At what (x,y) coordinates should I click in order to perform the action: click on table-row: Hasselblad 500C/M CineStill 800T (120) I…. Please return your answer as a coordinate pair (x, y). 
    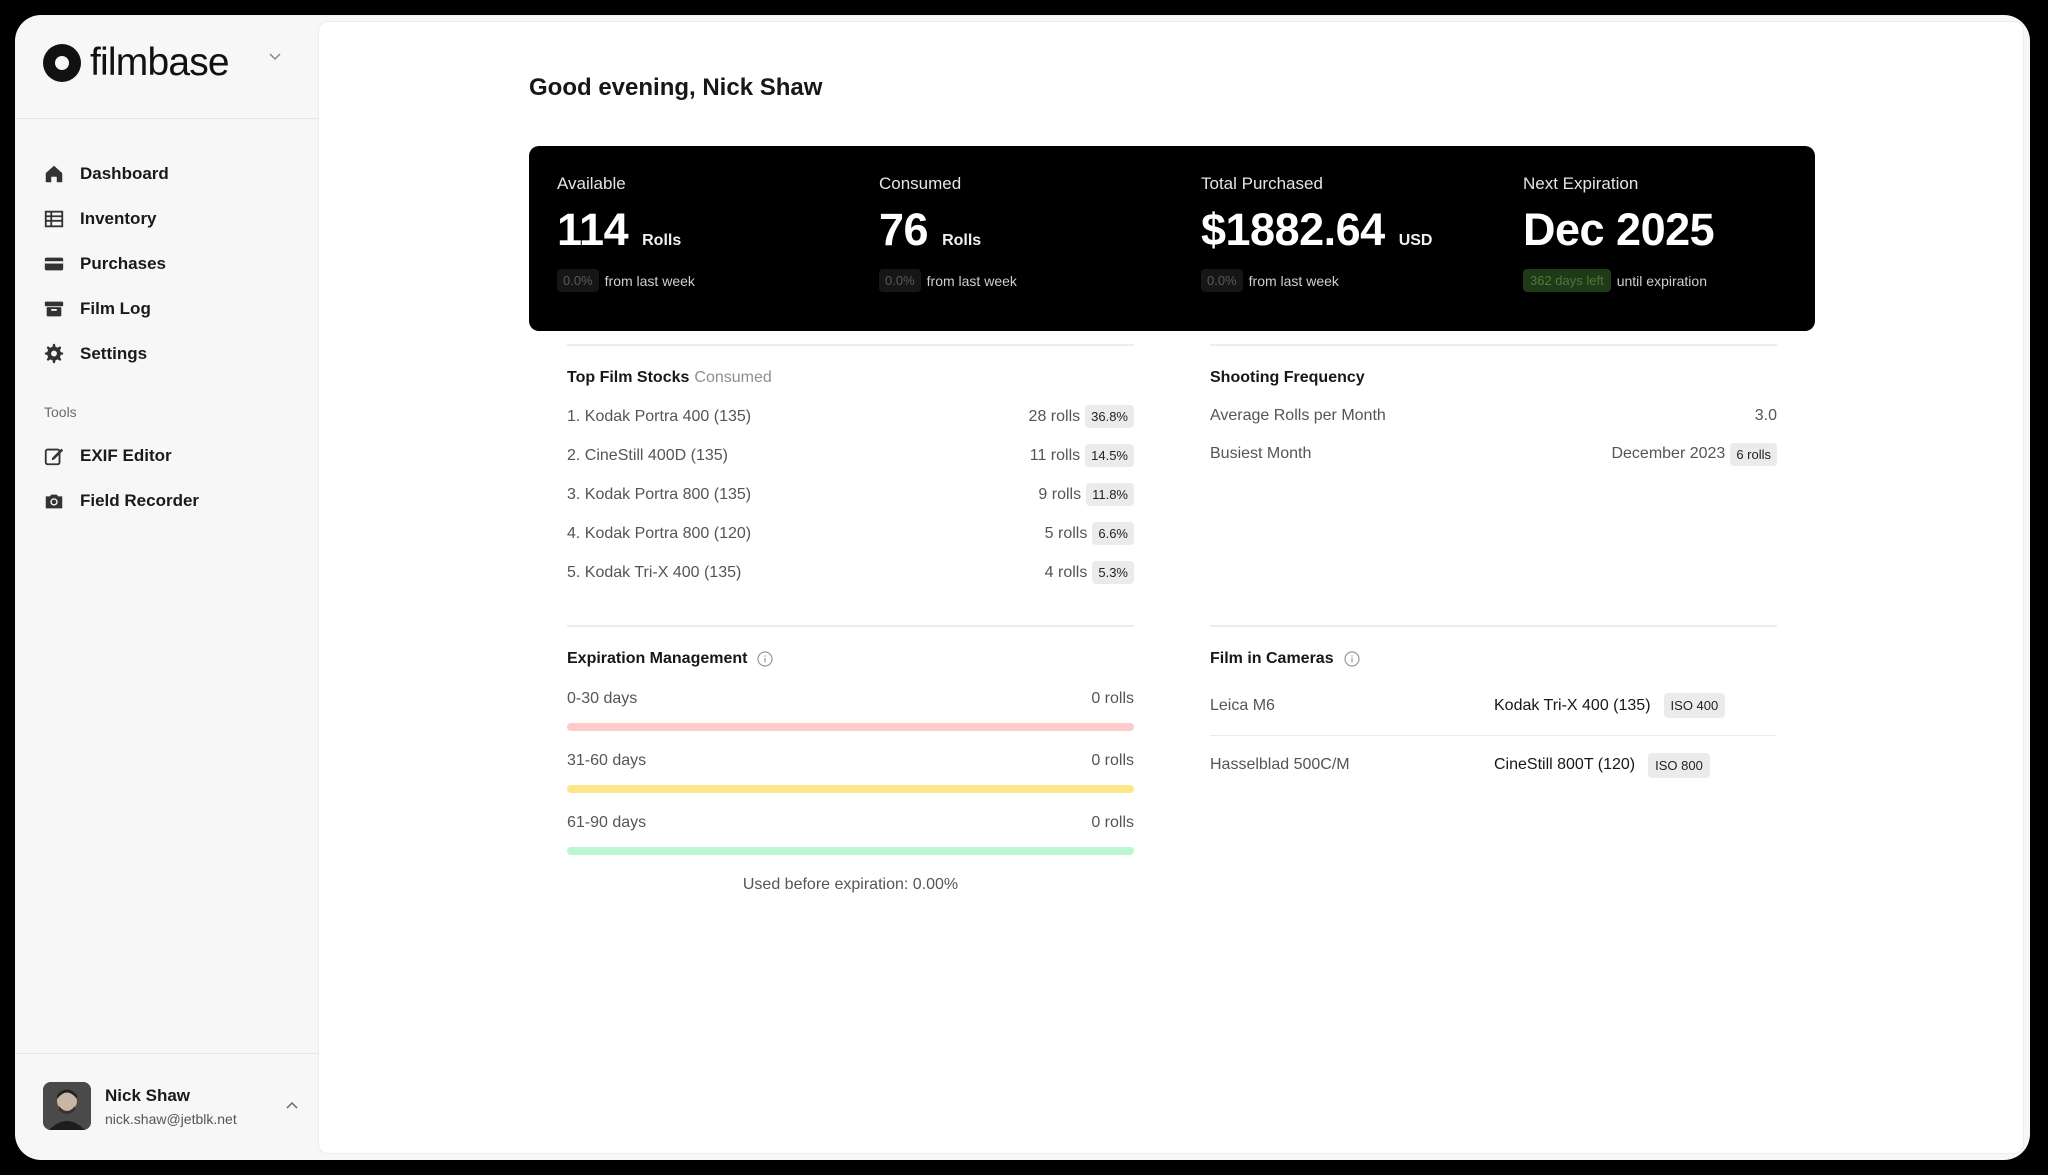
    Looking at the image, I should click on (1493, 764).